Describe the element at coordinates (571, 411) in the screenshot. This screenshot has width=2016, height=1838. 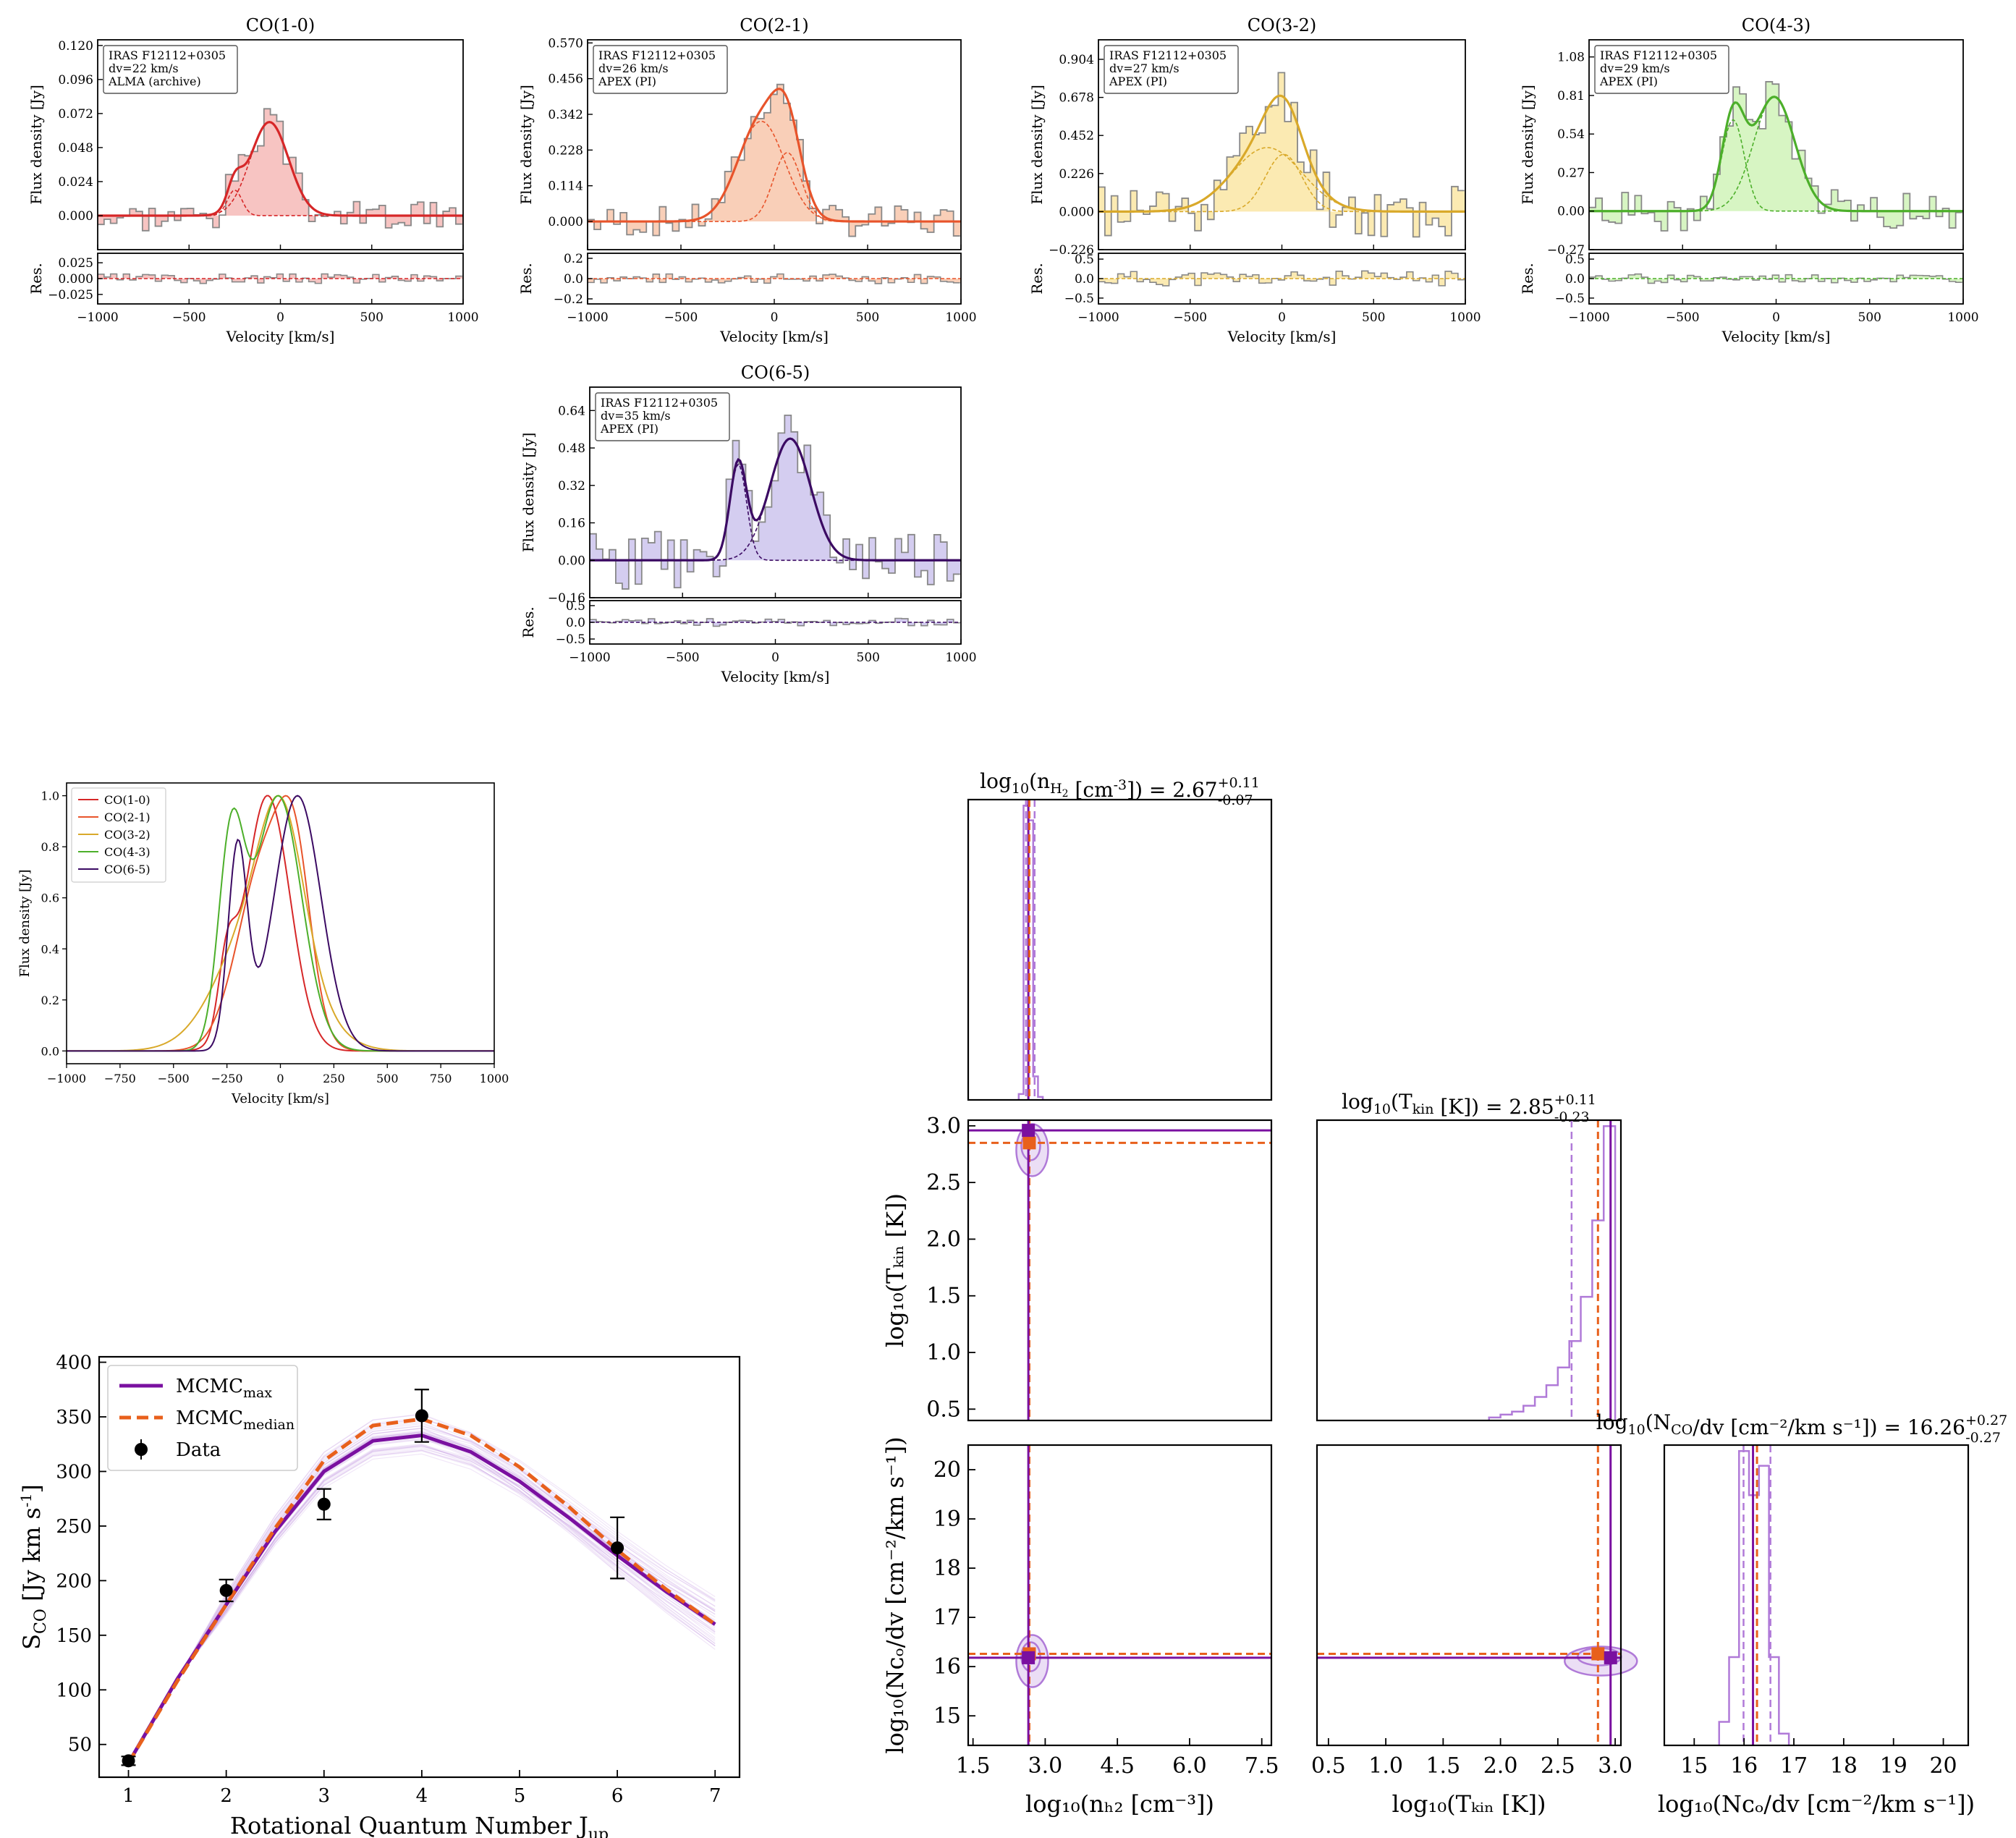
I see `ytick-label: 0.64` at that location.